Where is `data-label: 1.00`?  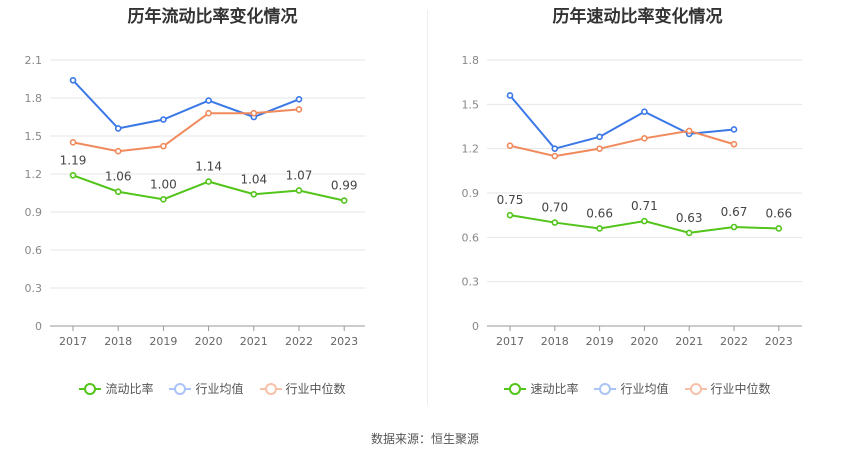
data-label: 1.00 is located at coordinates (163, 184).